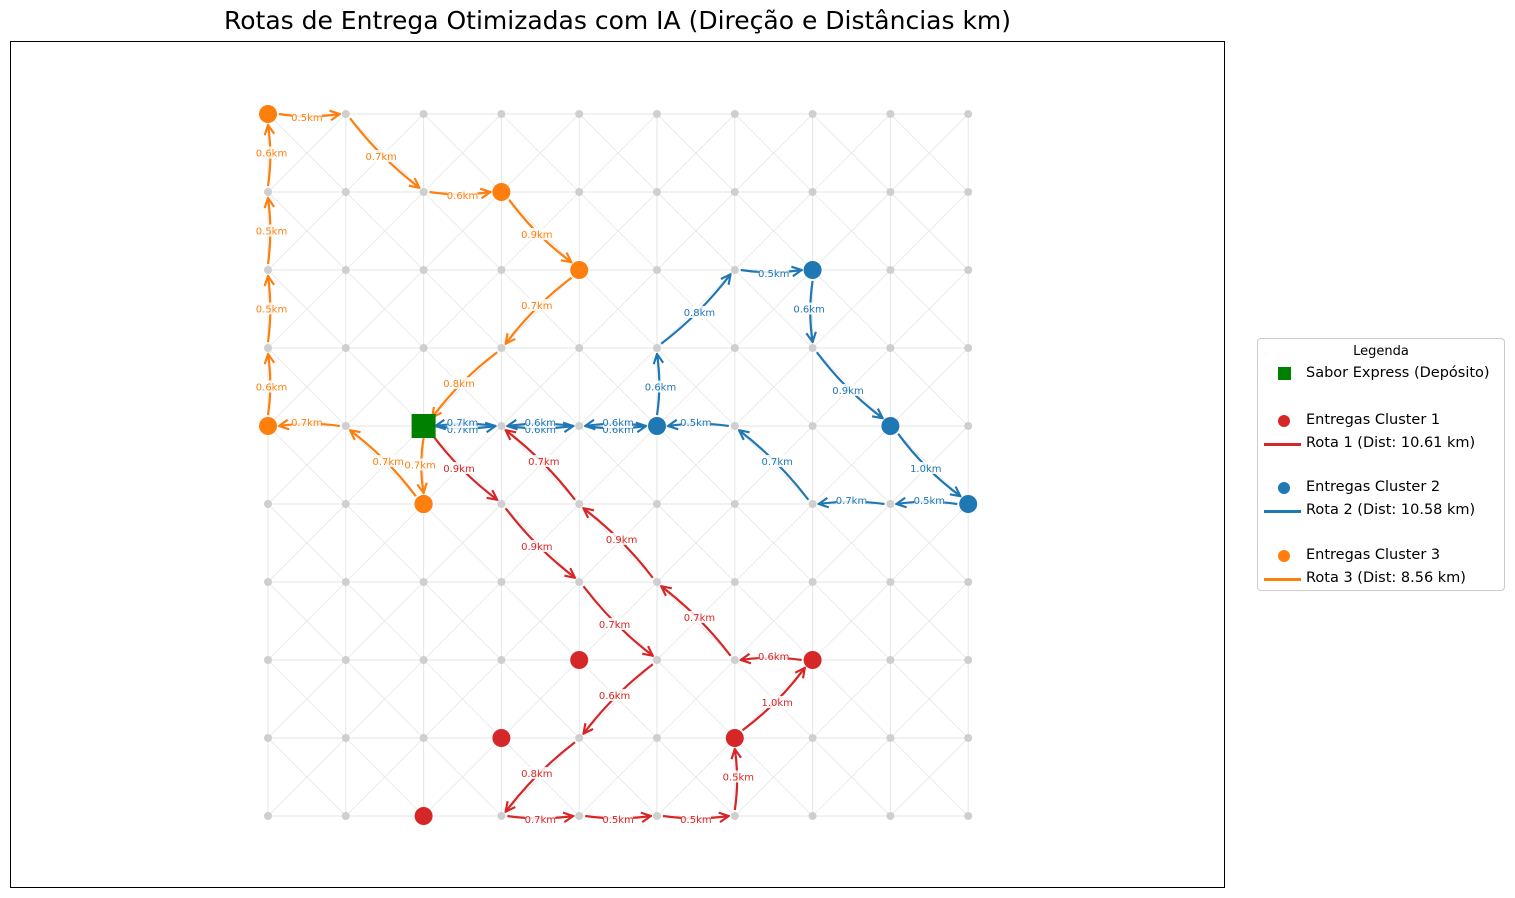  What do you see at coordinates (1381, 556) in the screenshot?
I see `legend-item: Entregas Cluster 3` at bounding box center [1381, 556].